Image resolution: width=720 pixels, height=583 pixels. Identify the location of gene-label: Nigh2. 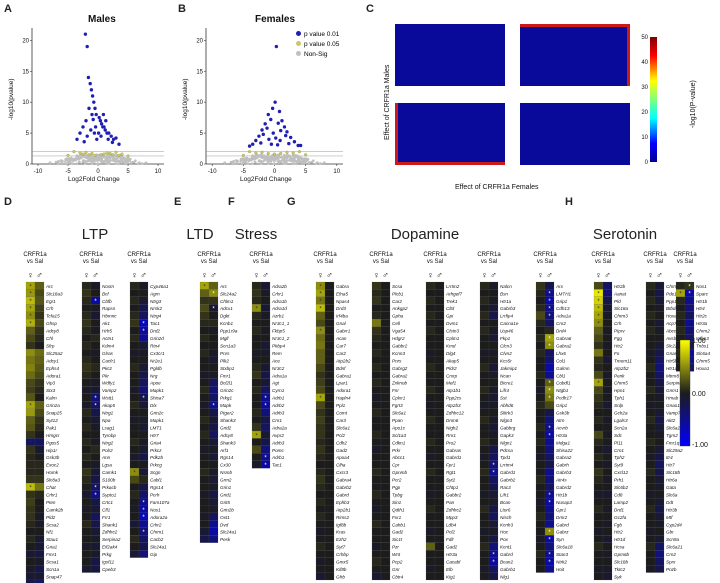
(452, 427).